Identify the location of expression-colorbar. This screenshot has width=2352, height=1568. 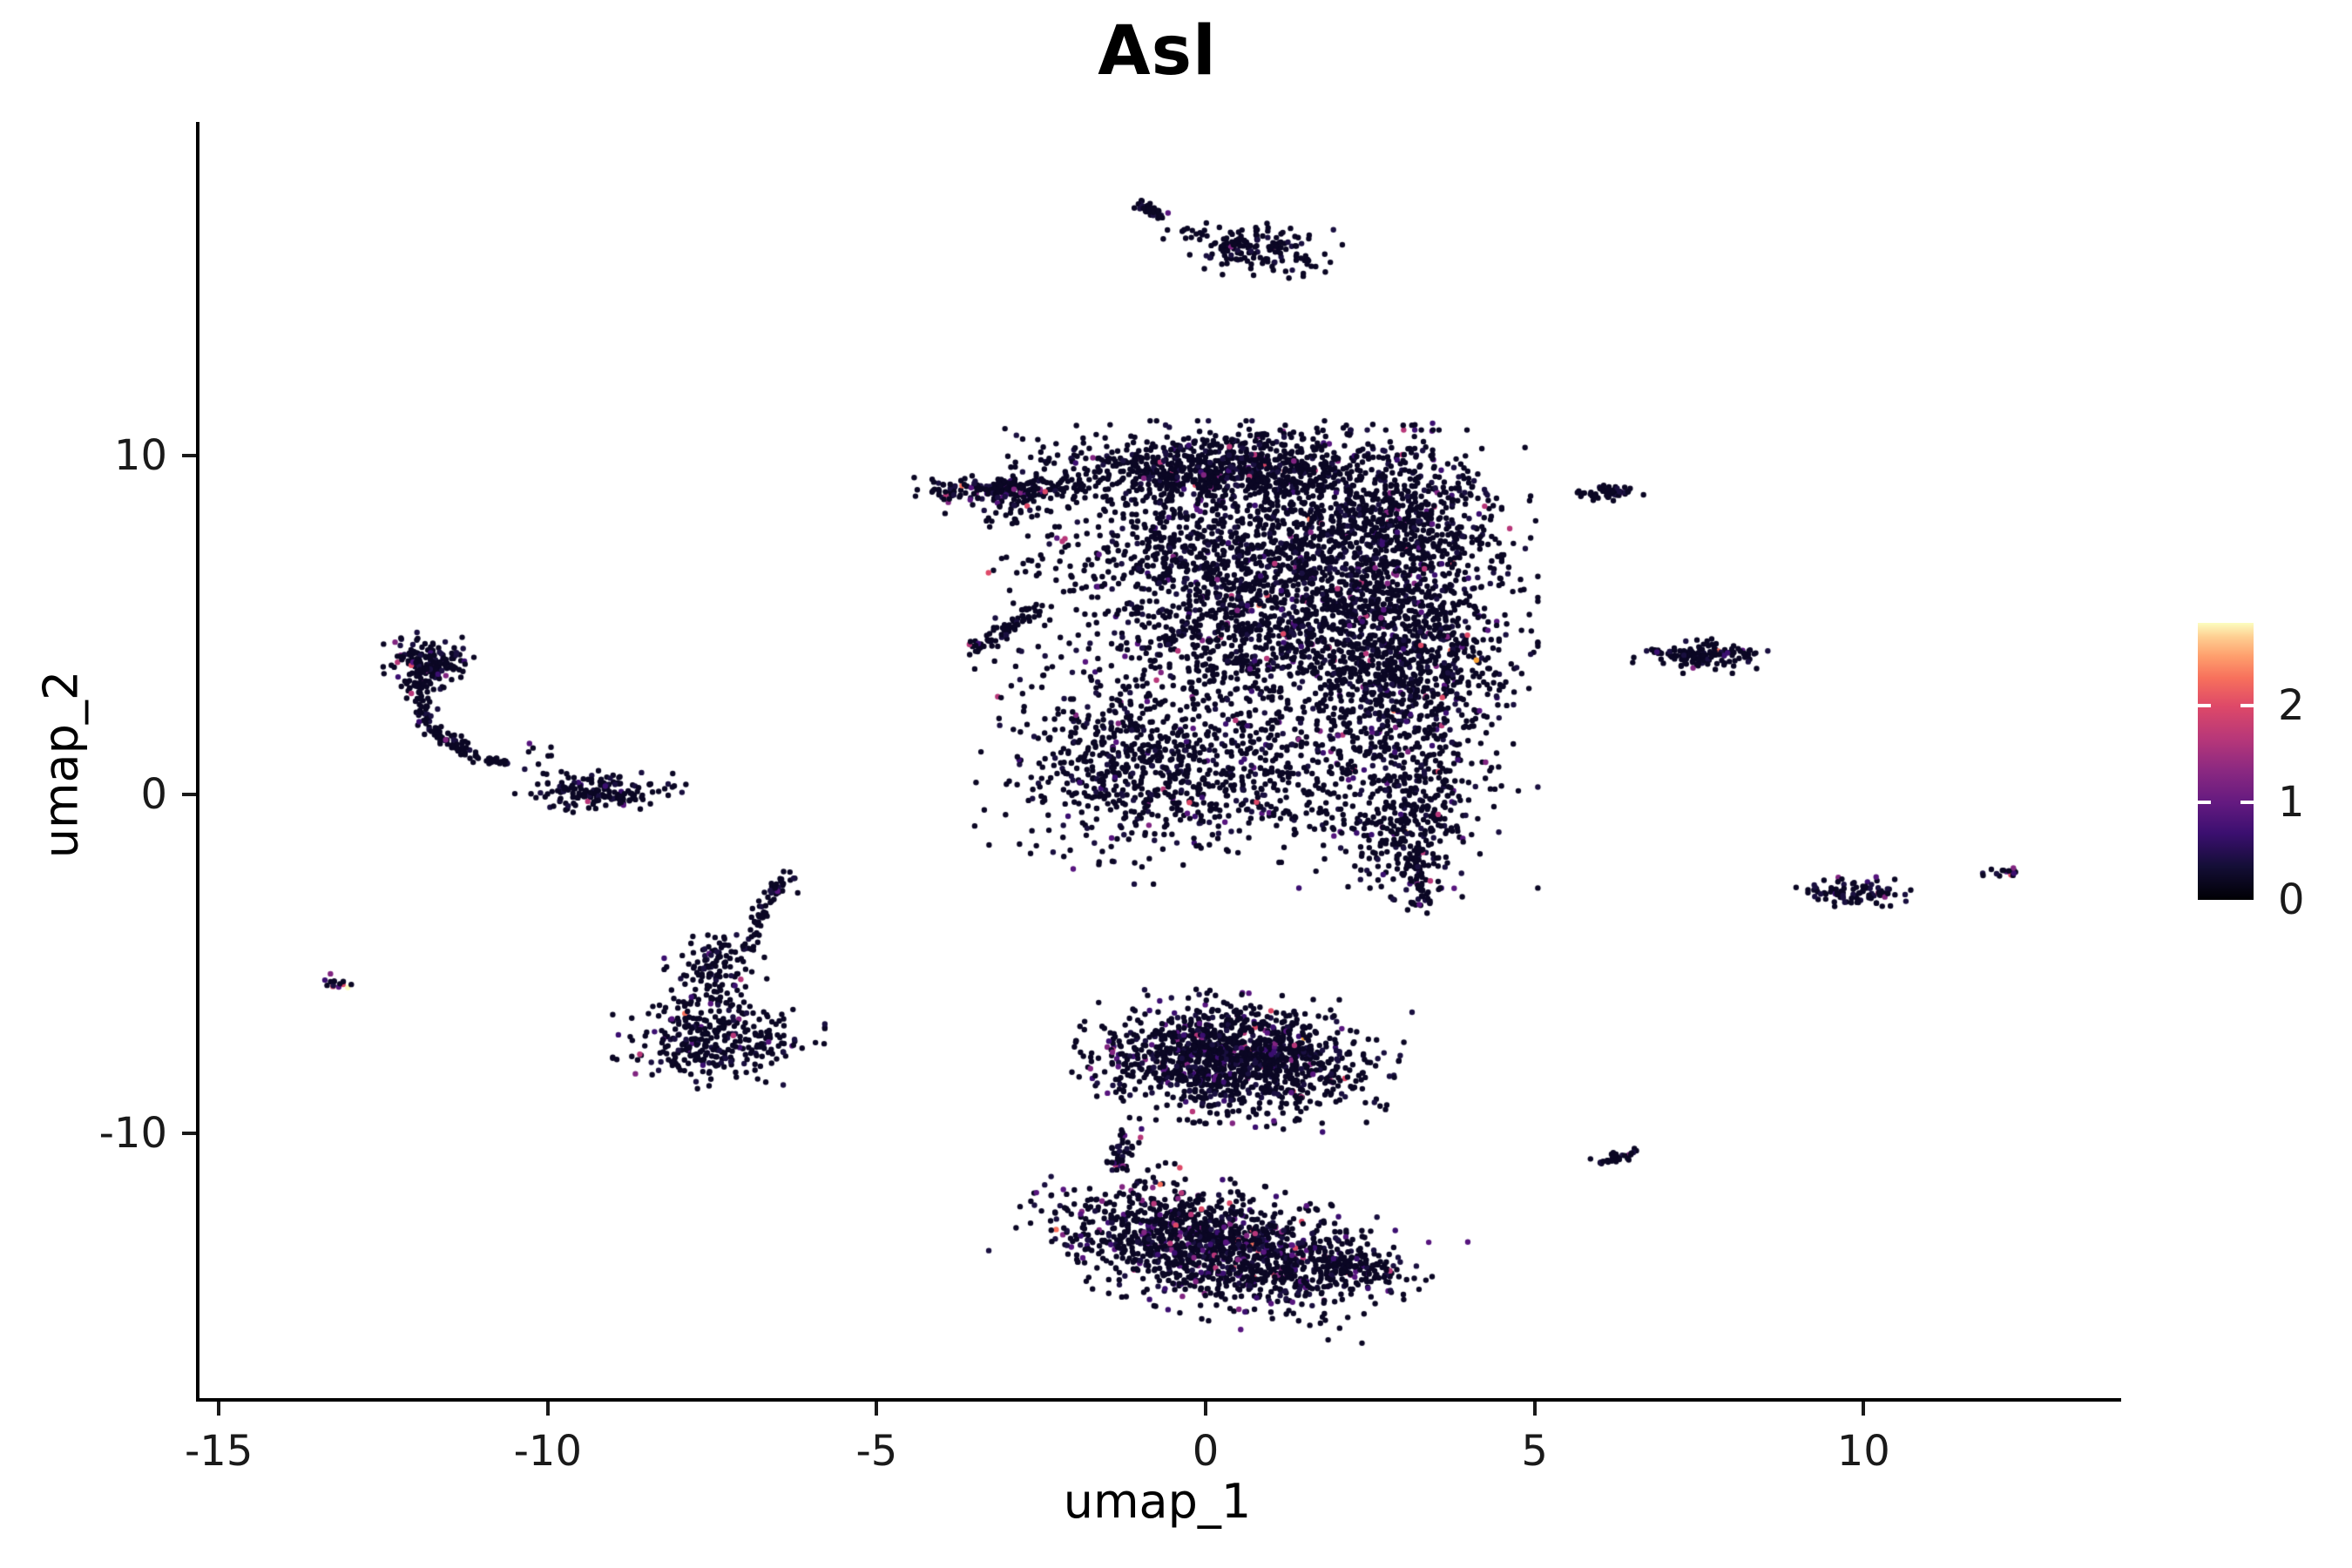
(2226, 761).